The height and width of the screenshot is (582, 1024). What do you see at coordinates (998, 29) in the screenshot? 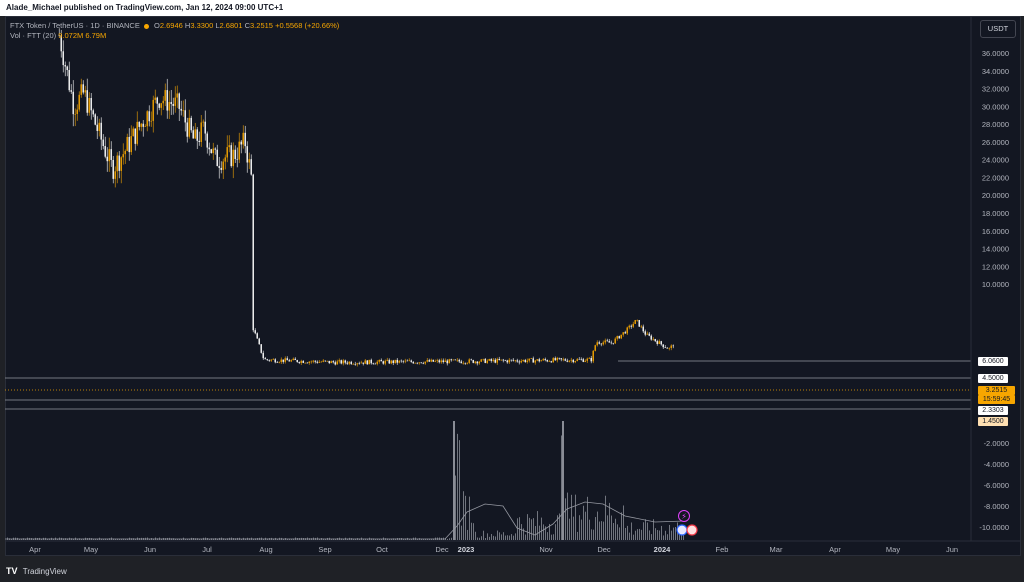
I see `currency-button: USDT` at bounding box center [998, 29].